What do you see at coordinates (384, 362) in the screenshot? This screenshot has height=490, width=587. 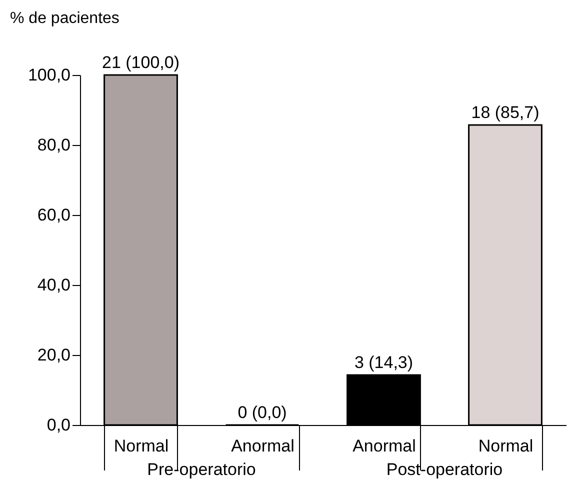 I see `data-label: 3 (14,3)` at bounding box center [384, 362].